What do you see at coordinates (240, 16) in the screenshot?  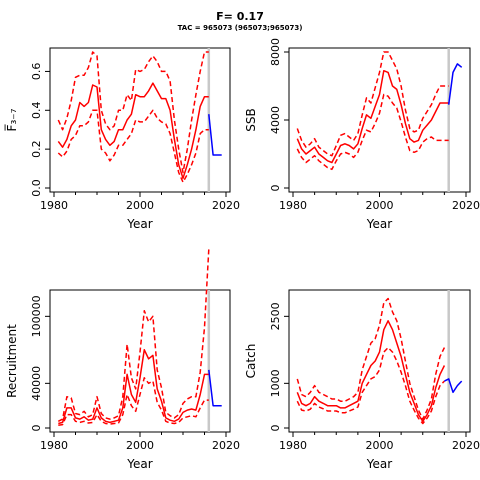 I see `figure-title: F= 0.17` at bounding box center [240, 16].